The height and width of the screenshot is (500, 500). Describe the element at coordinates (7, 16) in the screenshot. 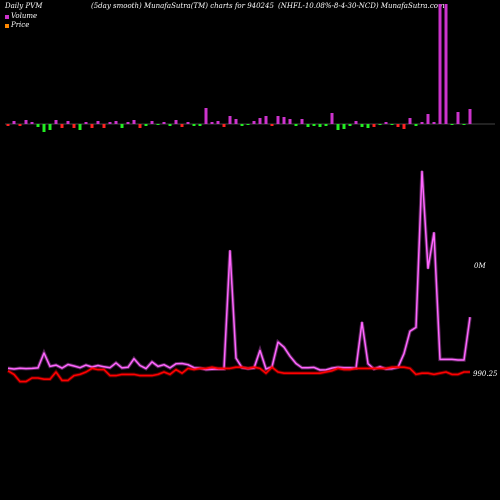

I see `legend-volume-swatch` at that location.